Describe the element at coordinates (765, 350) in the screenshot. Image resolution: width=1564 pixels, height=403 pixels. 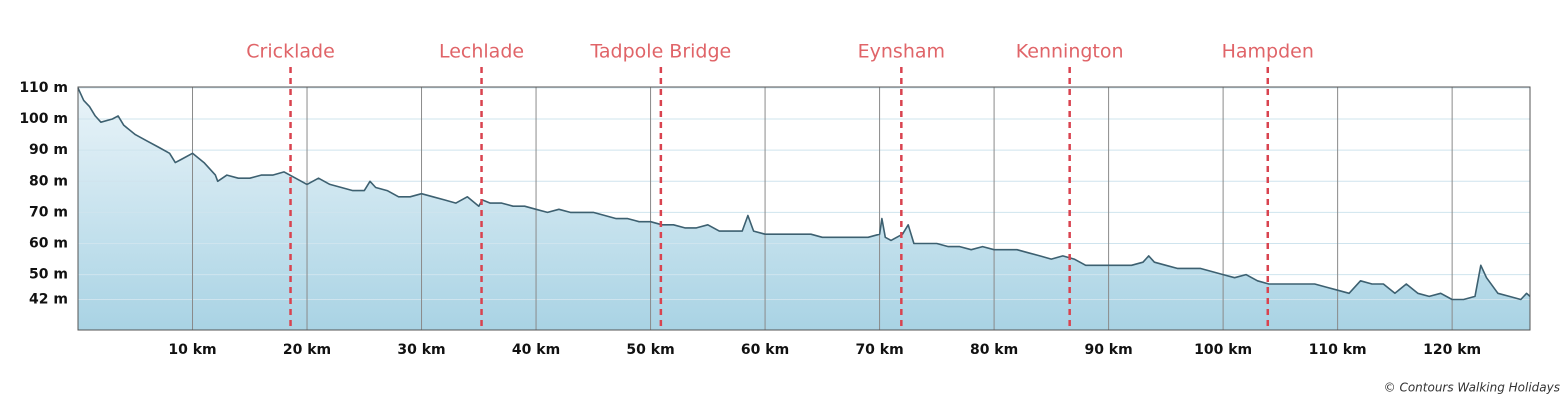
I see `x-tick-label: 60 km` at that location.